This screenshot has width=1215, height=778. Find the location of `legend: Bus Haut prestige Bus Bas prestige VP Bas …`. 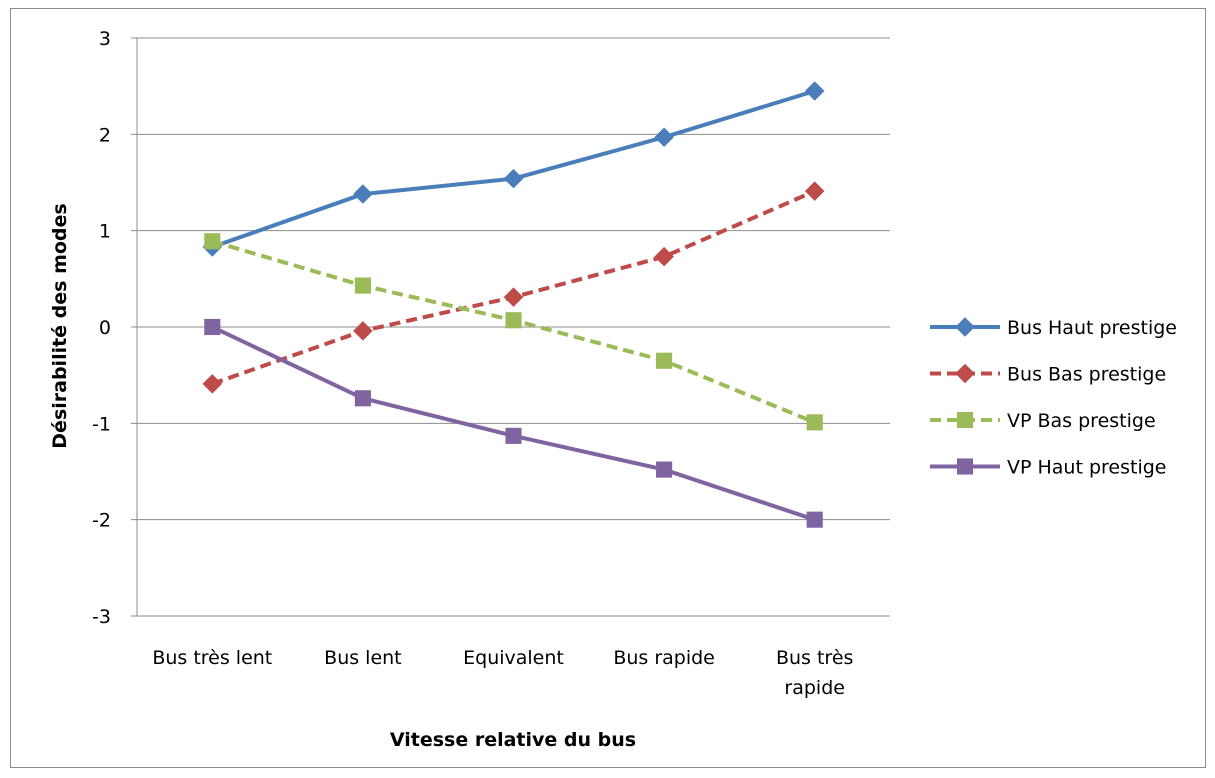

legend: Bus Haut prestige Bus Bas prestige VP Bas … is located at coordinates (1053, 398).